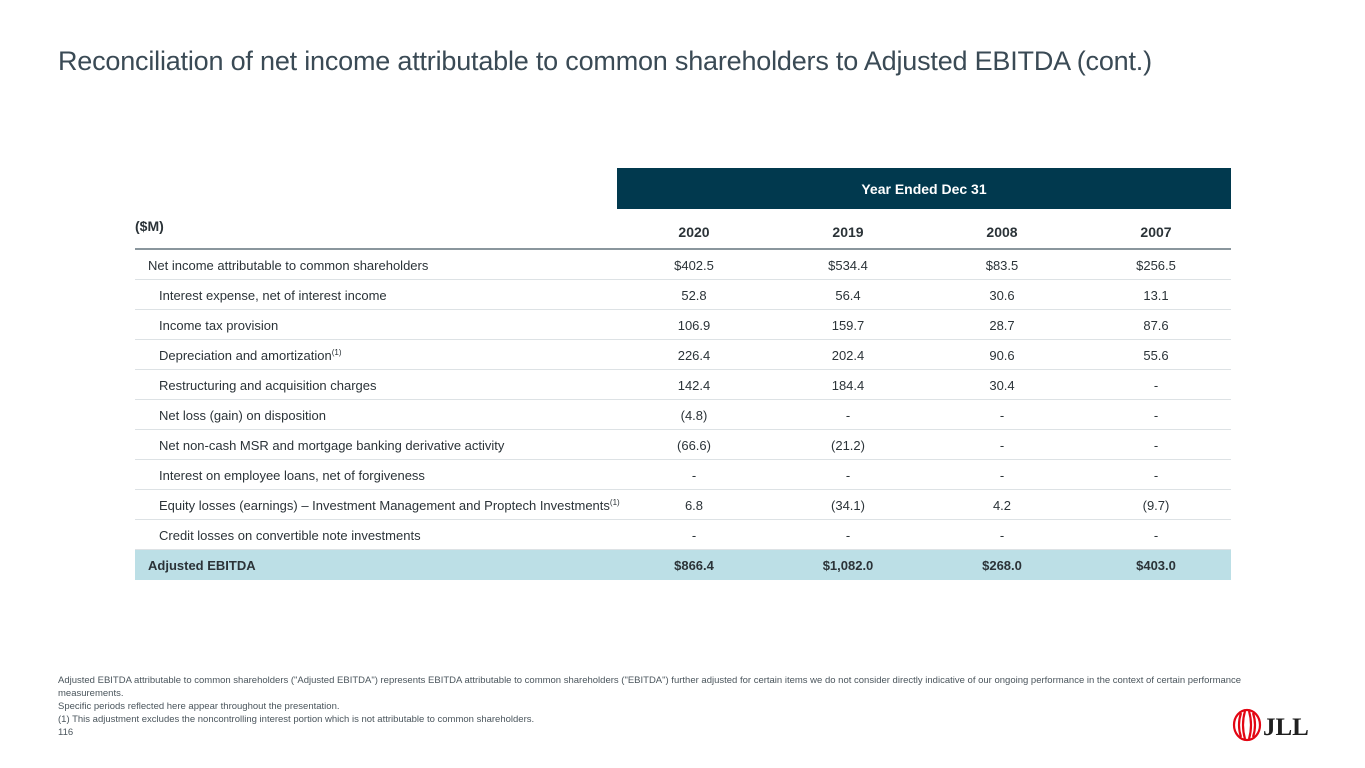  What do you see at coordinates (694, 295) in the screenshot?
I see `value-cell: 52.8` at bounding box center [694, 295].